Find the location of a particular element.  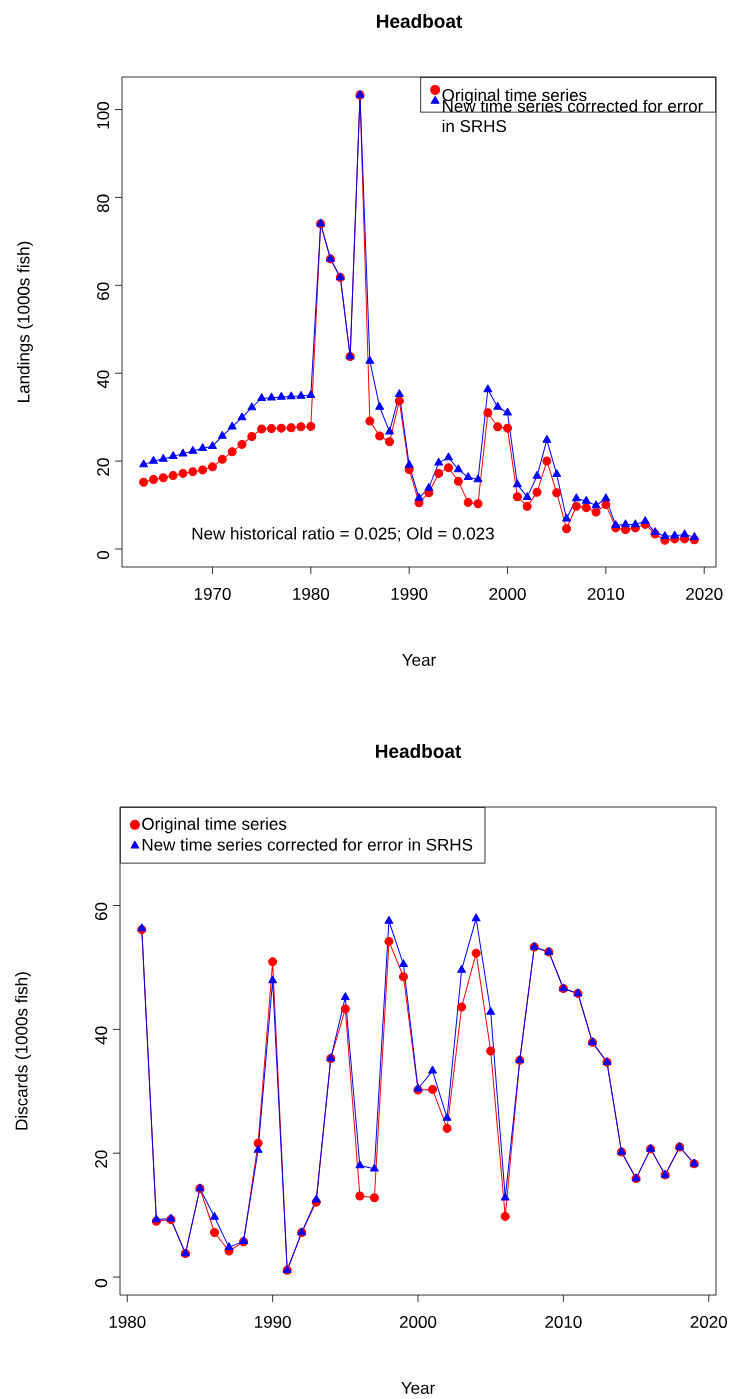

legend-label: New time series corrected for error in SRHS is located at coordinates (307, 844).